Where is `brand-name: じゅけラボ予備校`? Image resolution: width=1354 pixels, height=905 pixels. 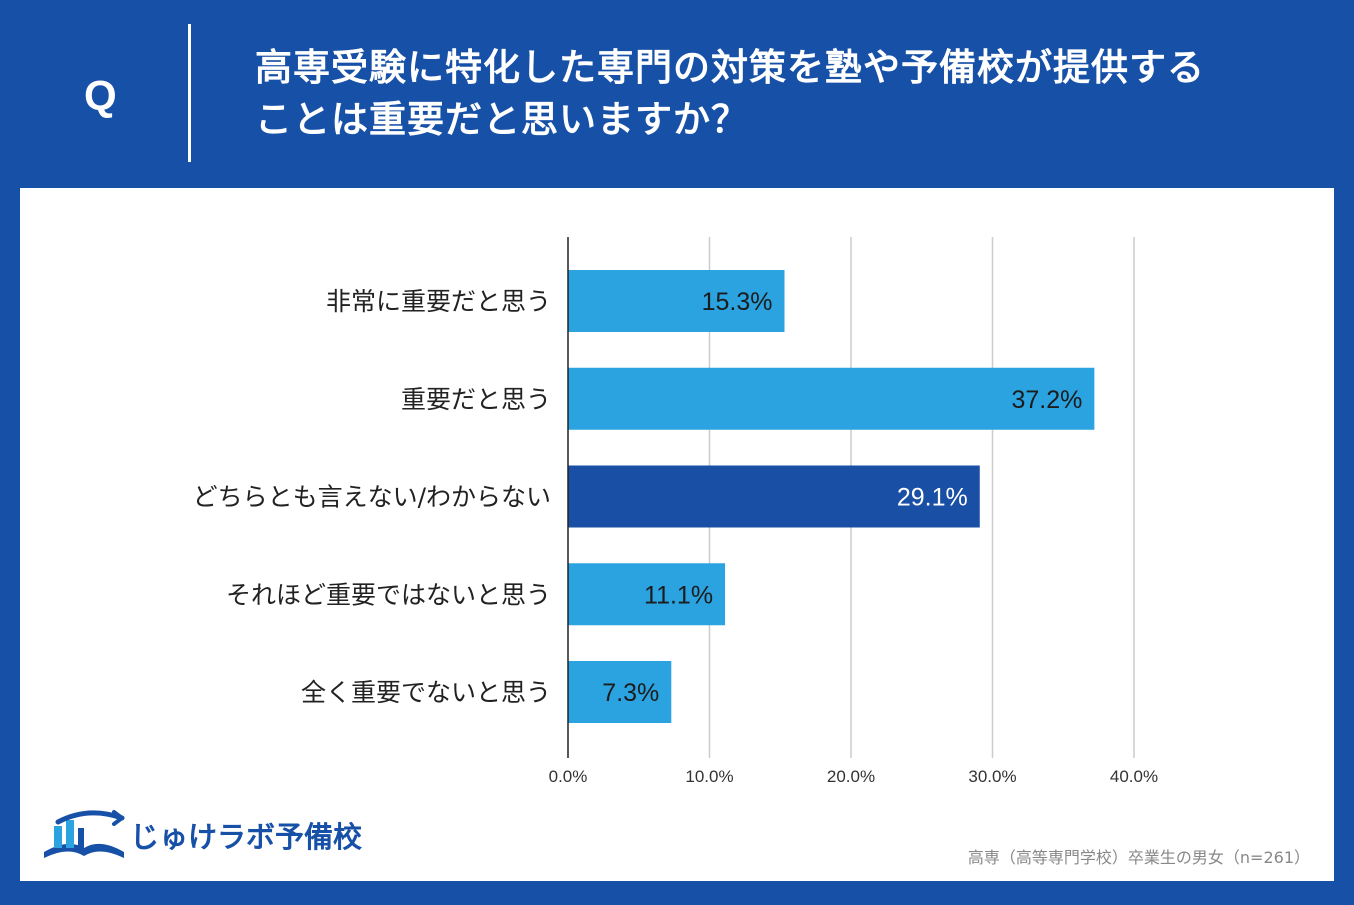
brand-name: じゅけラボ予備校 is located at coordinates (246, 837).